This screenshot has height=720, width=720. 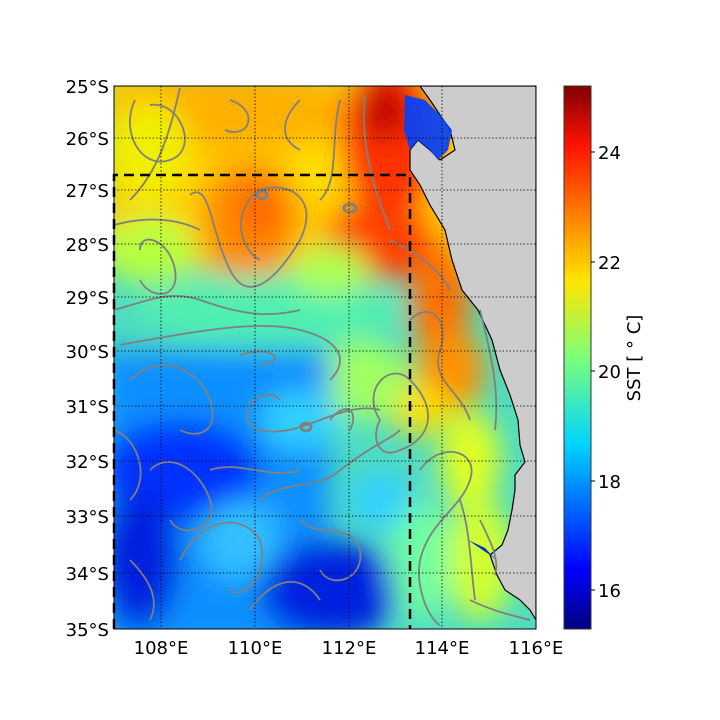 What do you see at coordinates (609, 153) in the screenshot?
I see `colorbar-tick: 24` at bounding box center [609, 153].